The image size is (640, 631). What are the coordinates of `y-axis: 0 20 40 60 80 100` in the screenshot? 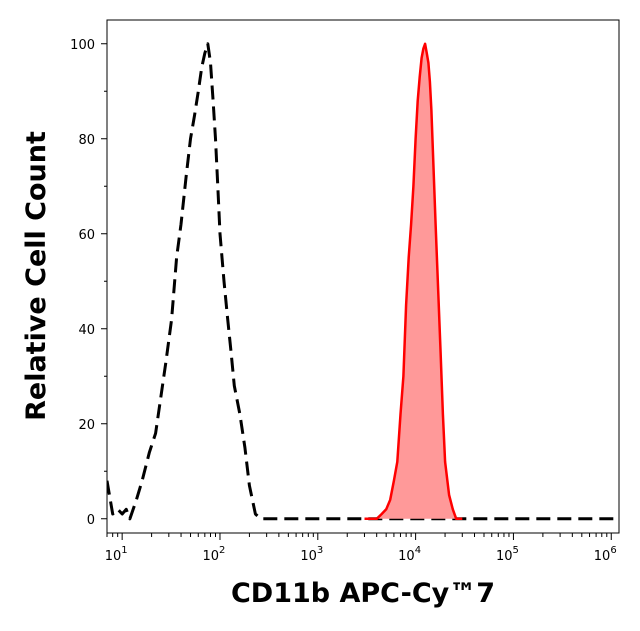 It's located at (88, 283).